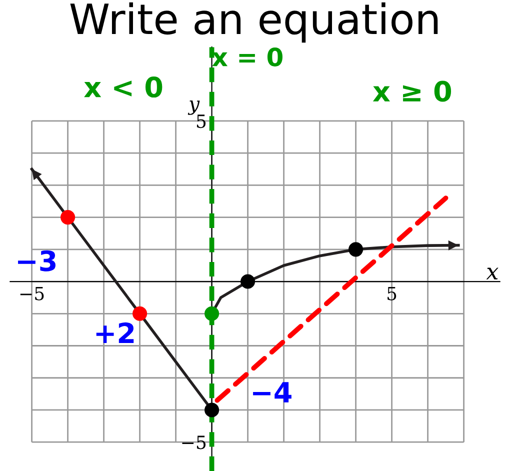  What do you see at coordinates (37, 261) in the screenshot?
I see `annotation: −3` at bounding box center [37, 261].